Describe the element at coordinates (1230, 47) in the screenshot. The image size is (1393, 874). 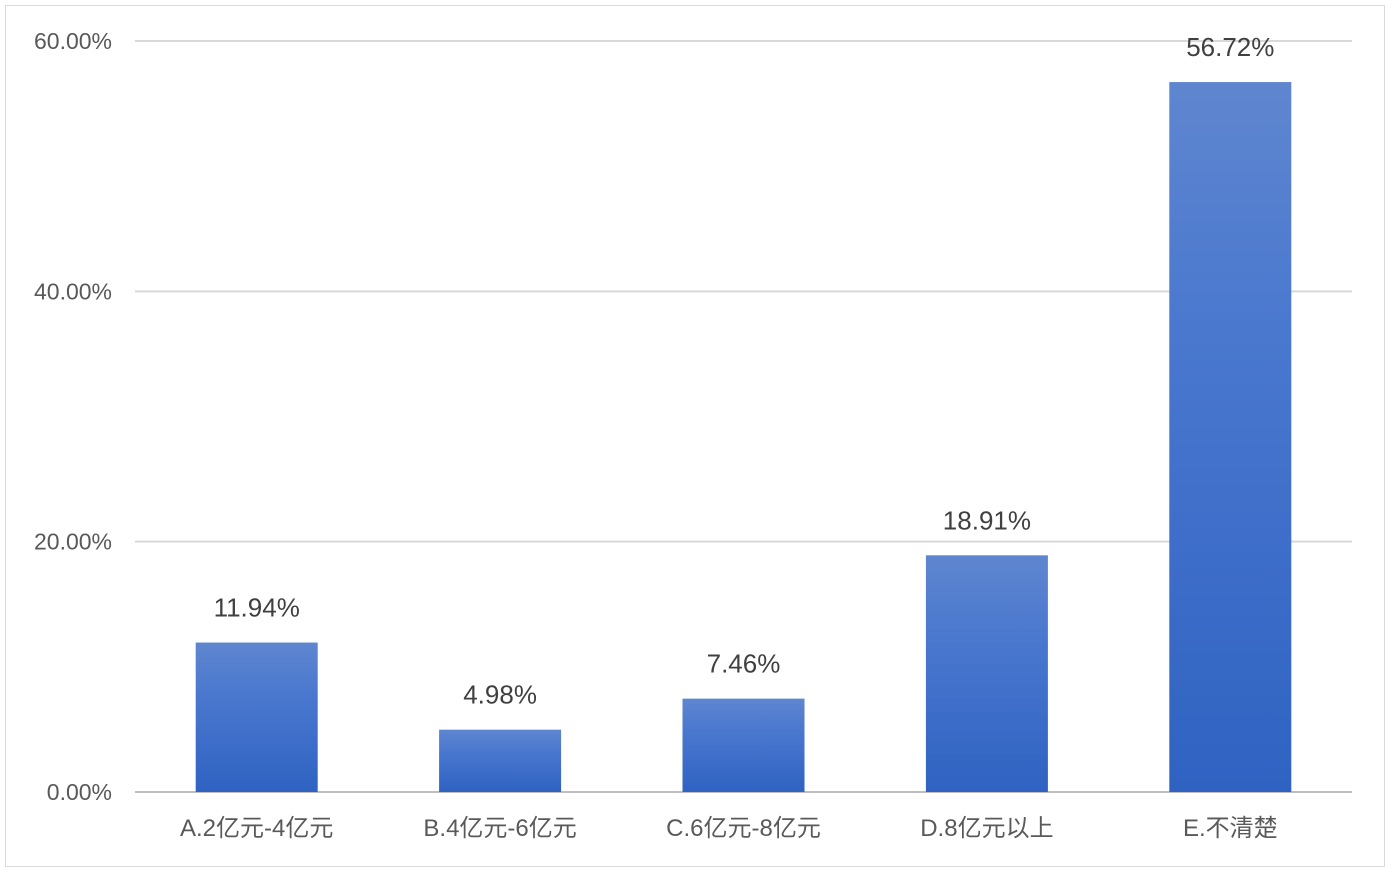
I see `bar-value-label: 56.72%` at that location.